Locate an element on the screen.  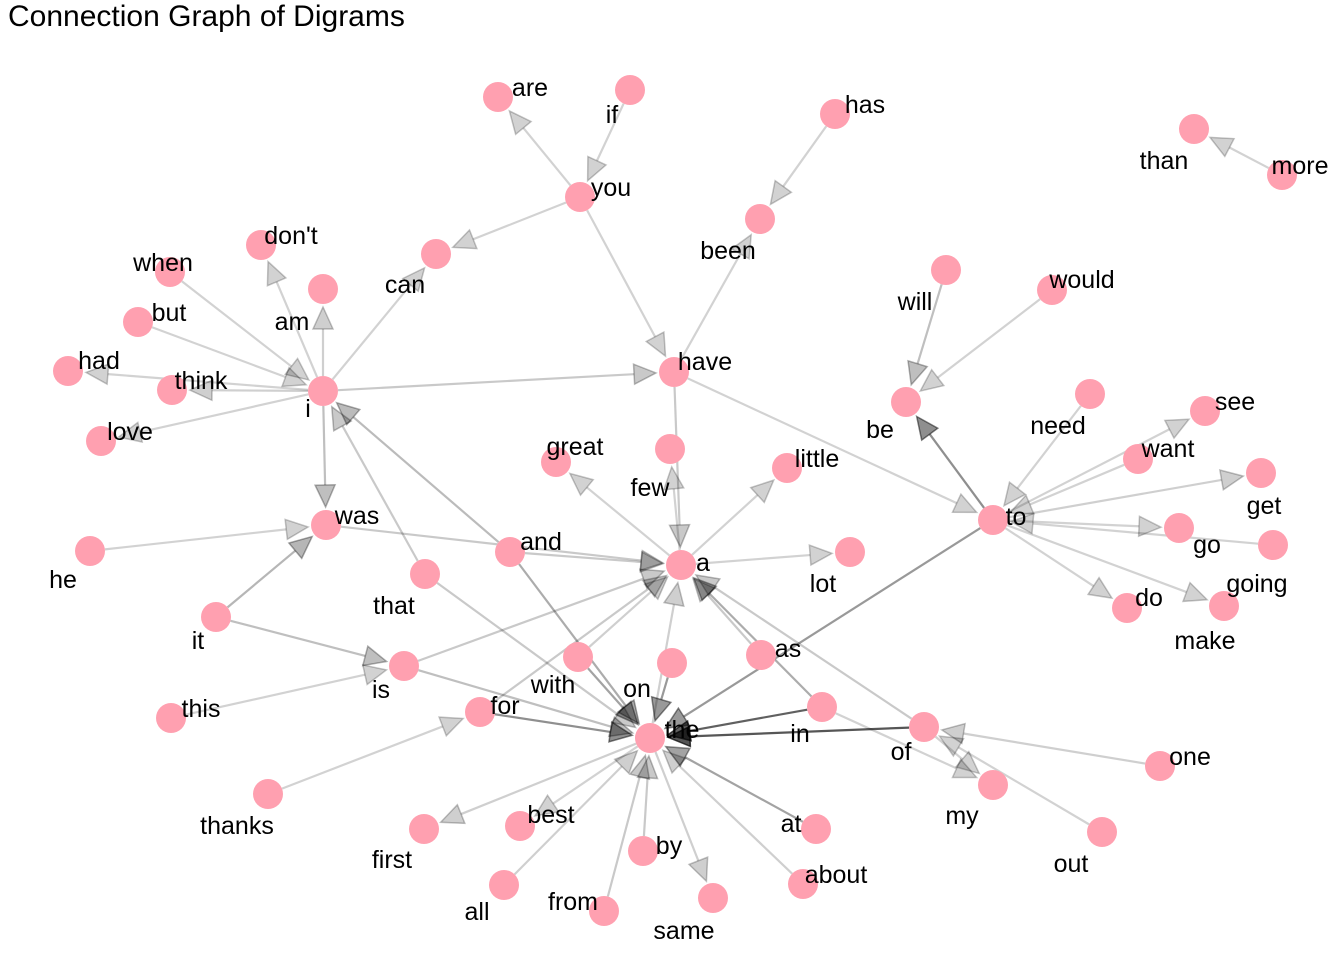
node-lot is located at coordinates (850, 552).